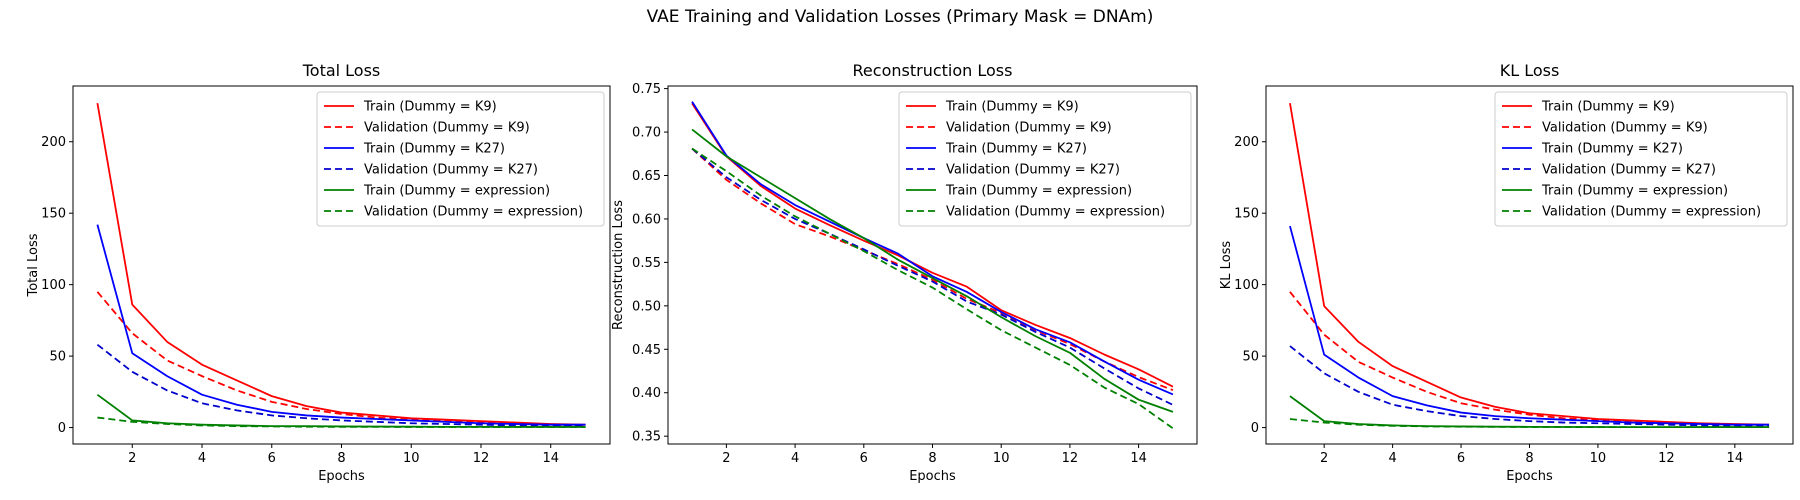  I want to click on y-tick-label: 0.50, so click(646, 306).